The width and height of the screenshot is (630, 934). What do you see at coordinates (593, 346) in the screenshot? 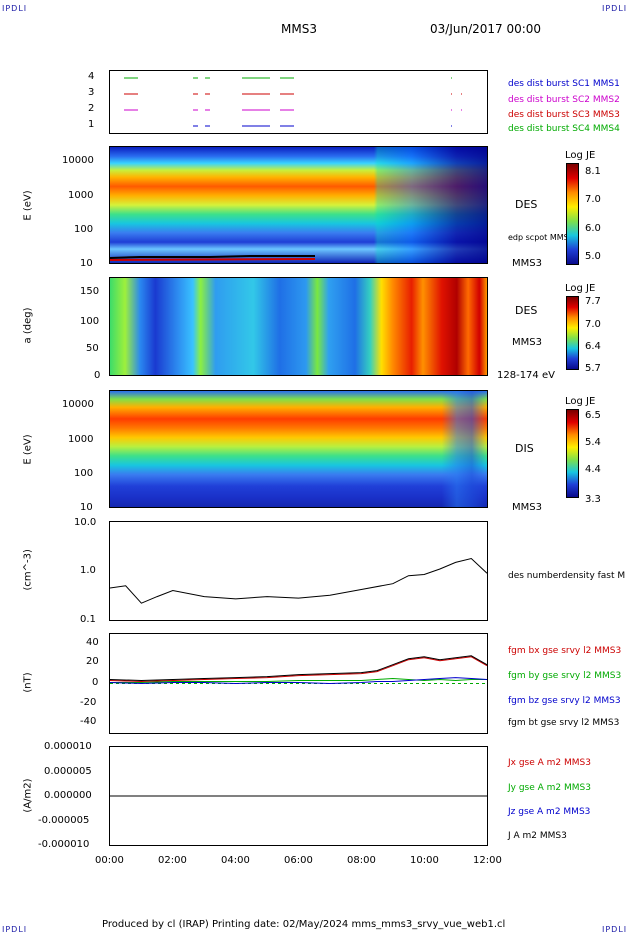
I see `des-pitch-cb-tick: 6.4` at bounding box center [593, 346].